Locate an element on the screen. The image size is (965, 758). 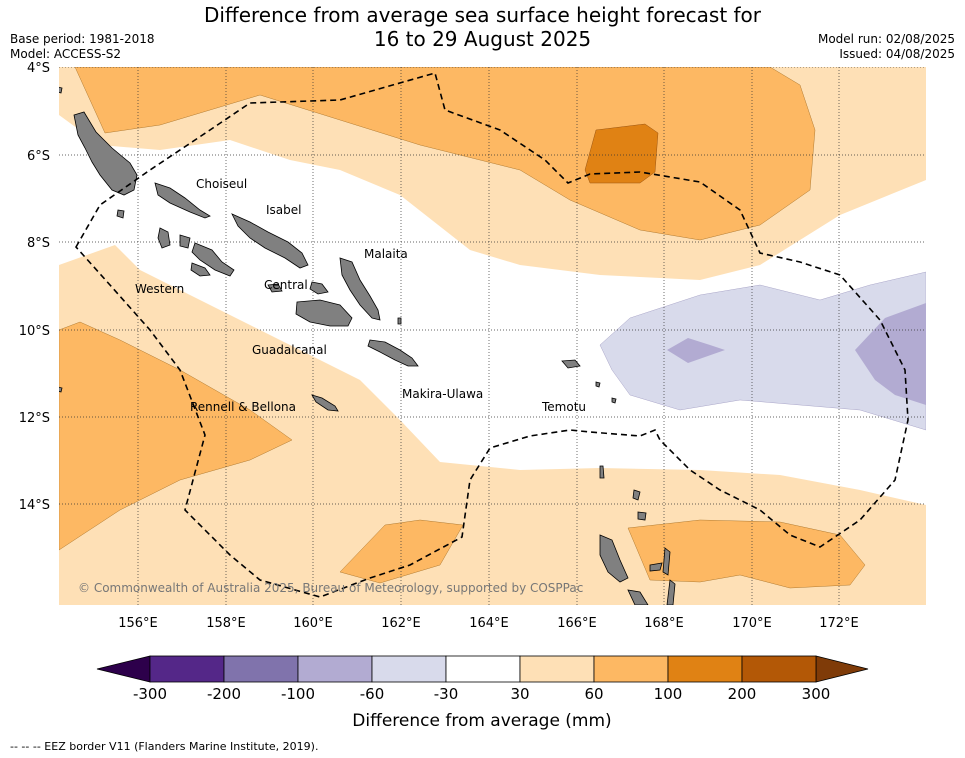
model-run-text: Model run: 02/08/2025 is located at coordinates (886, 39).